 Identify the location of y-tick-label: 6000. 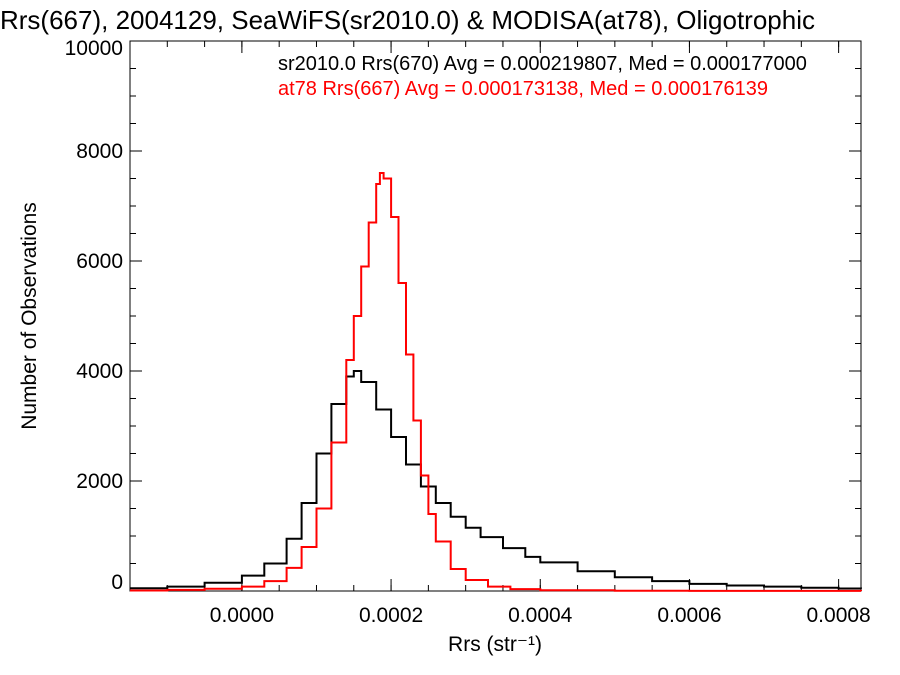
(99, 261).